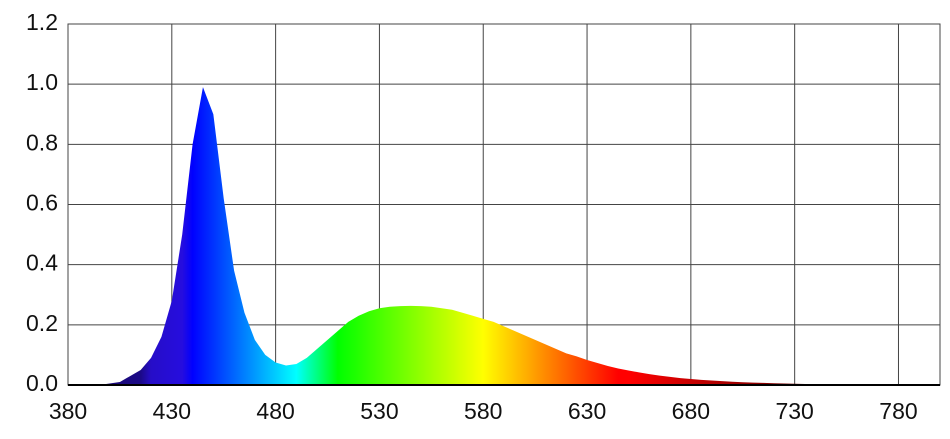  What do you see at coordinates (42, 203) in the screenshot?
I see `y-tick-label: 0.6` at bounding box center [42, 203].